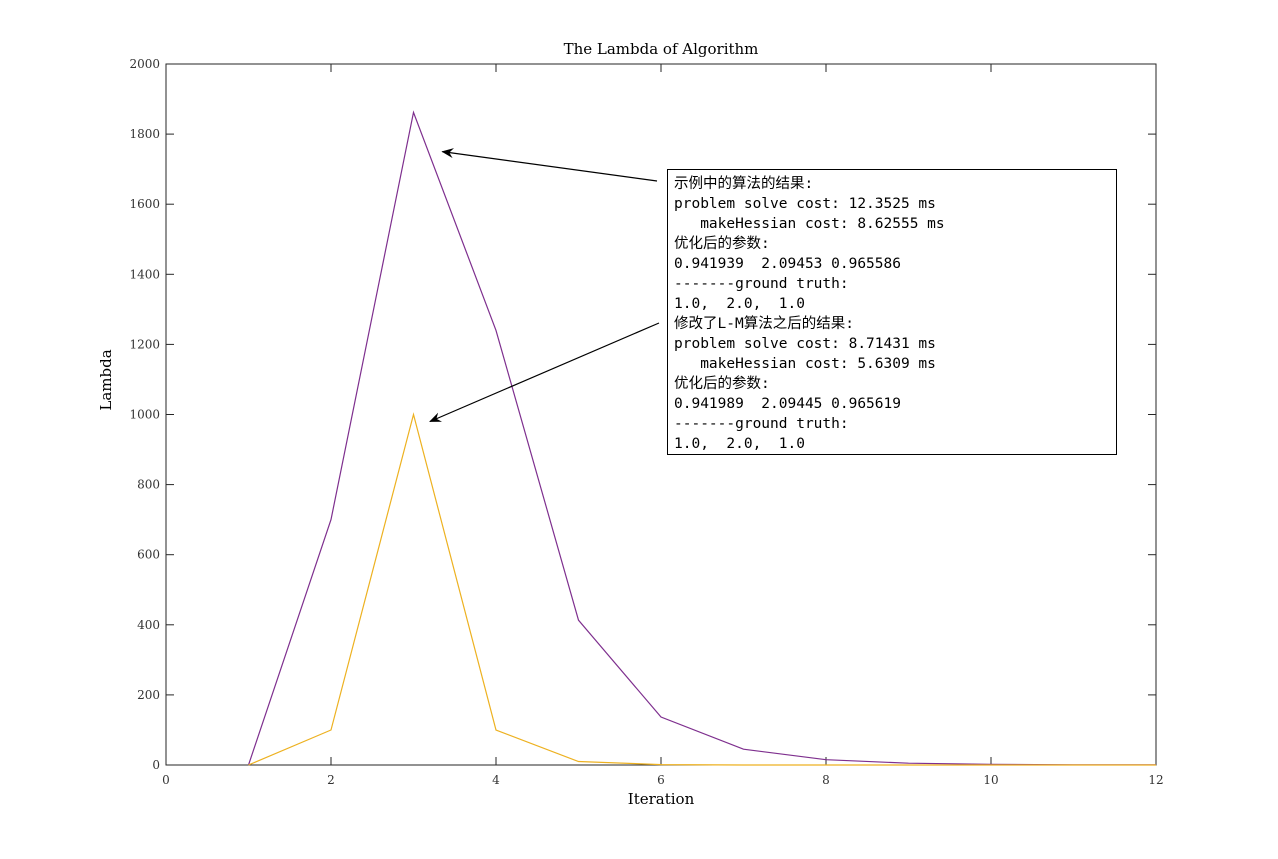  Describe the element at coordinates (331, 780) in the screenshot. I see `x-tick-label: 2` at that location.